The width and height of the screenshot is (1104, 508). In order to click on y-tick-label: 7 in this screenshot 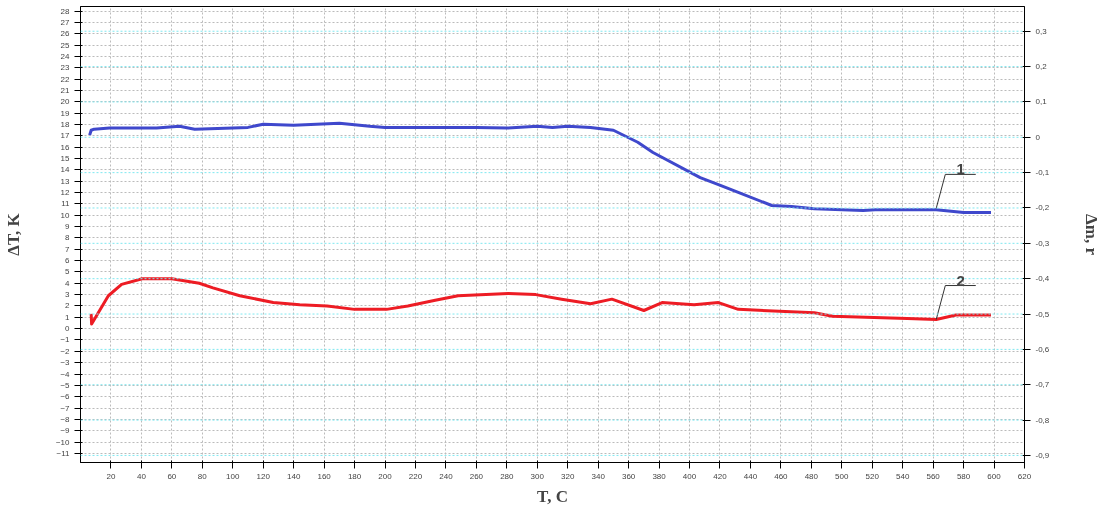, I will do `click(68, 249)`.